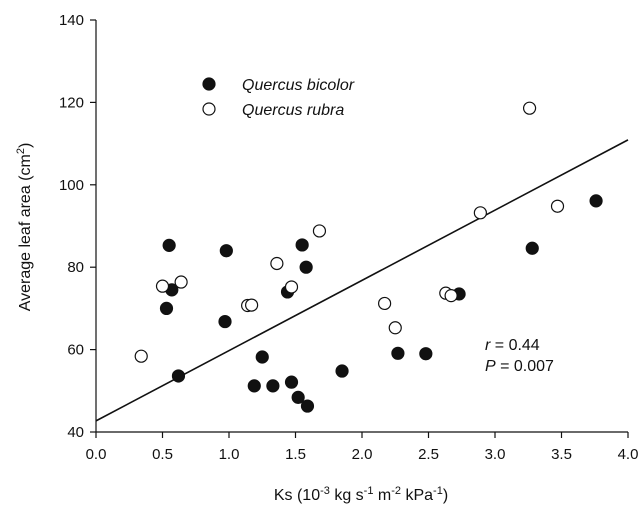 The height and width of the screenshot is (508, 642). Describe the element at coordinates (71, 185) in the screenshot. I see `y-tick-label: 100` at that location.